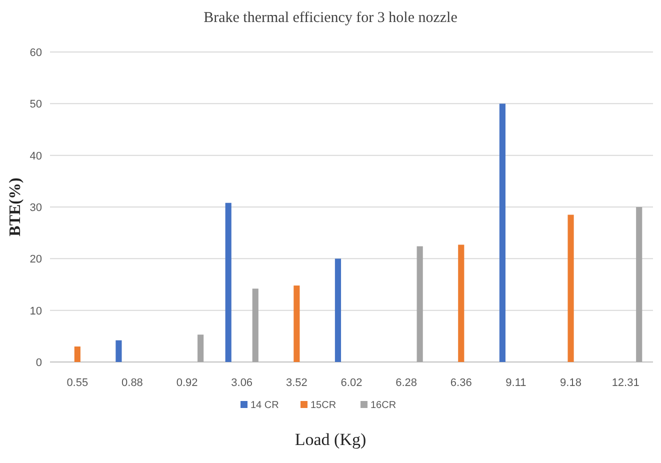 The width and height of the screenshot is (661, 463). I want to click on x-tick-label: 0.88, so click(132, 383).